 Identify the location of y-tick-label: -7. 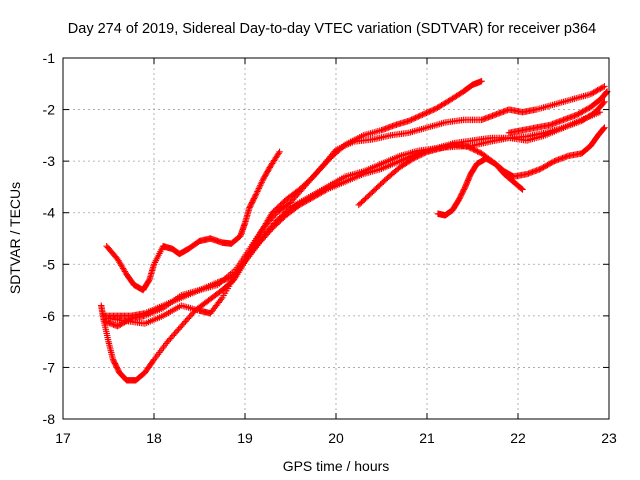
(49, 367).